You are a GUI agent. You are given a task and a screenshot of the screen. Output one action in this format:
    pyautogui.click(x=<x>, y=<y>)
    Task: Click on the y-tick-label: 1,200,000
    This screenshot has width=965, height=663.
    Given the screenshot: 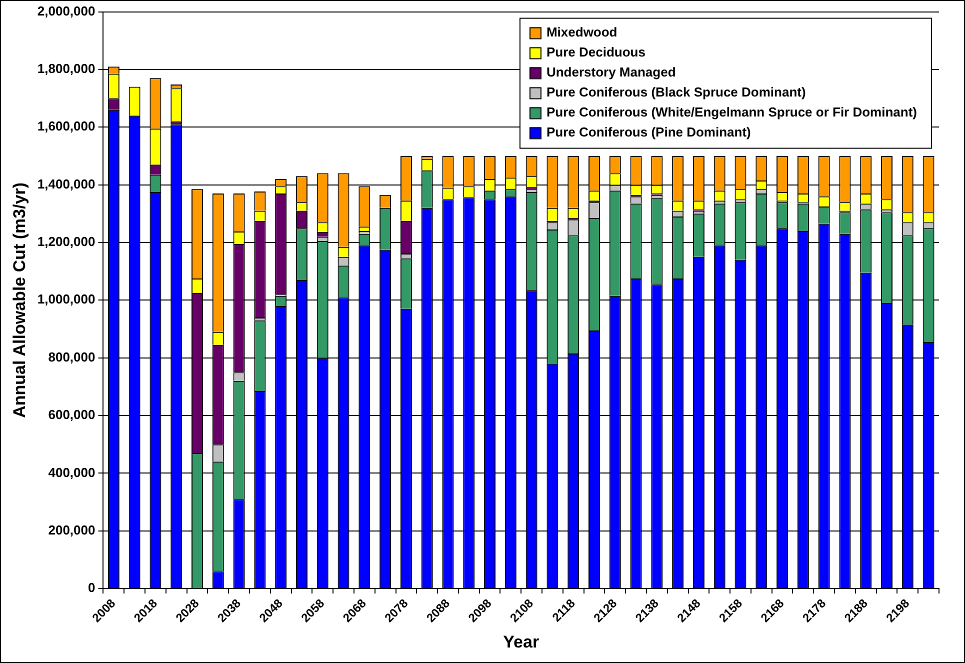 What is the action you would take?
    pyautogui.click(x=66, y=242)
    